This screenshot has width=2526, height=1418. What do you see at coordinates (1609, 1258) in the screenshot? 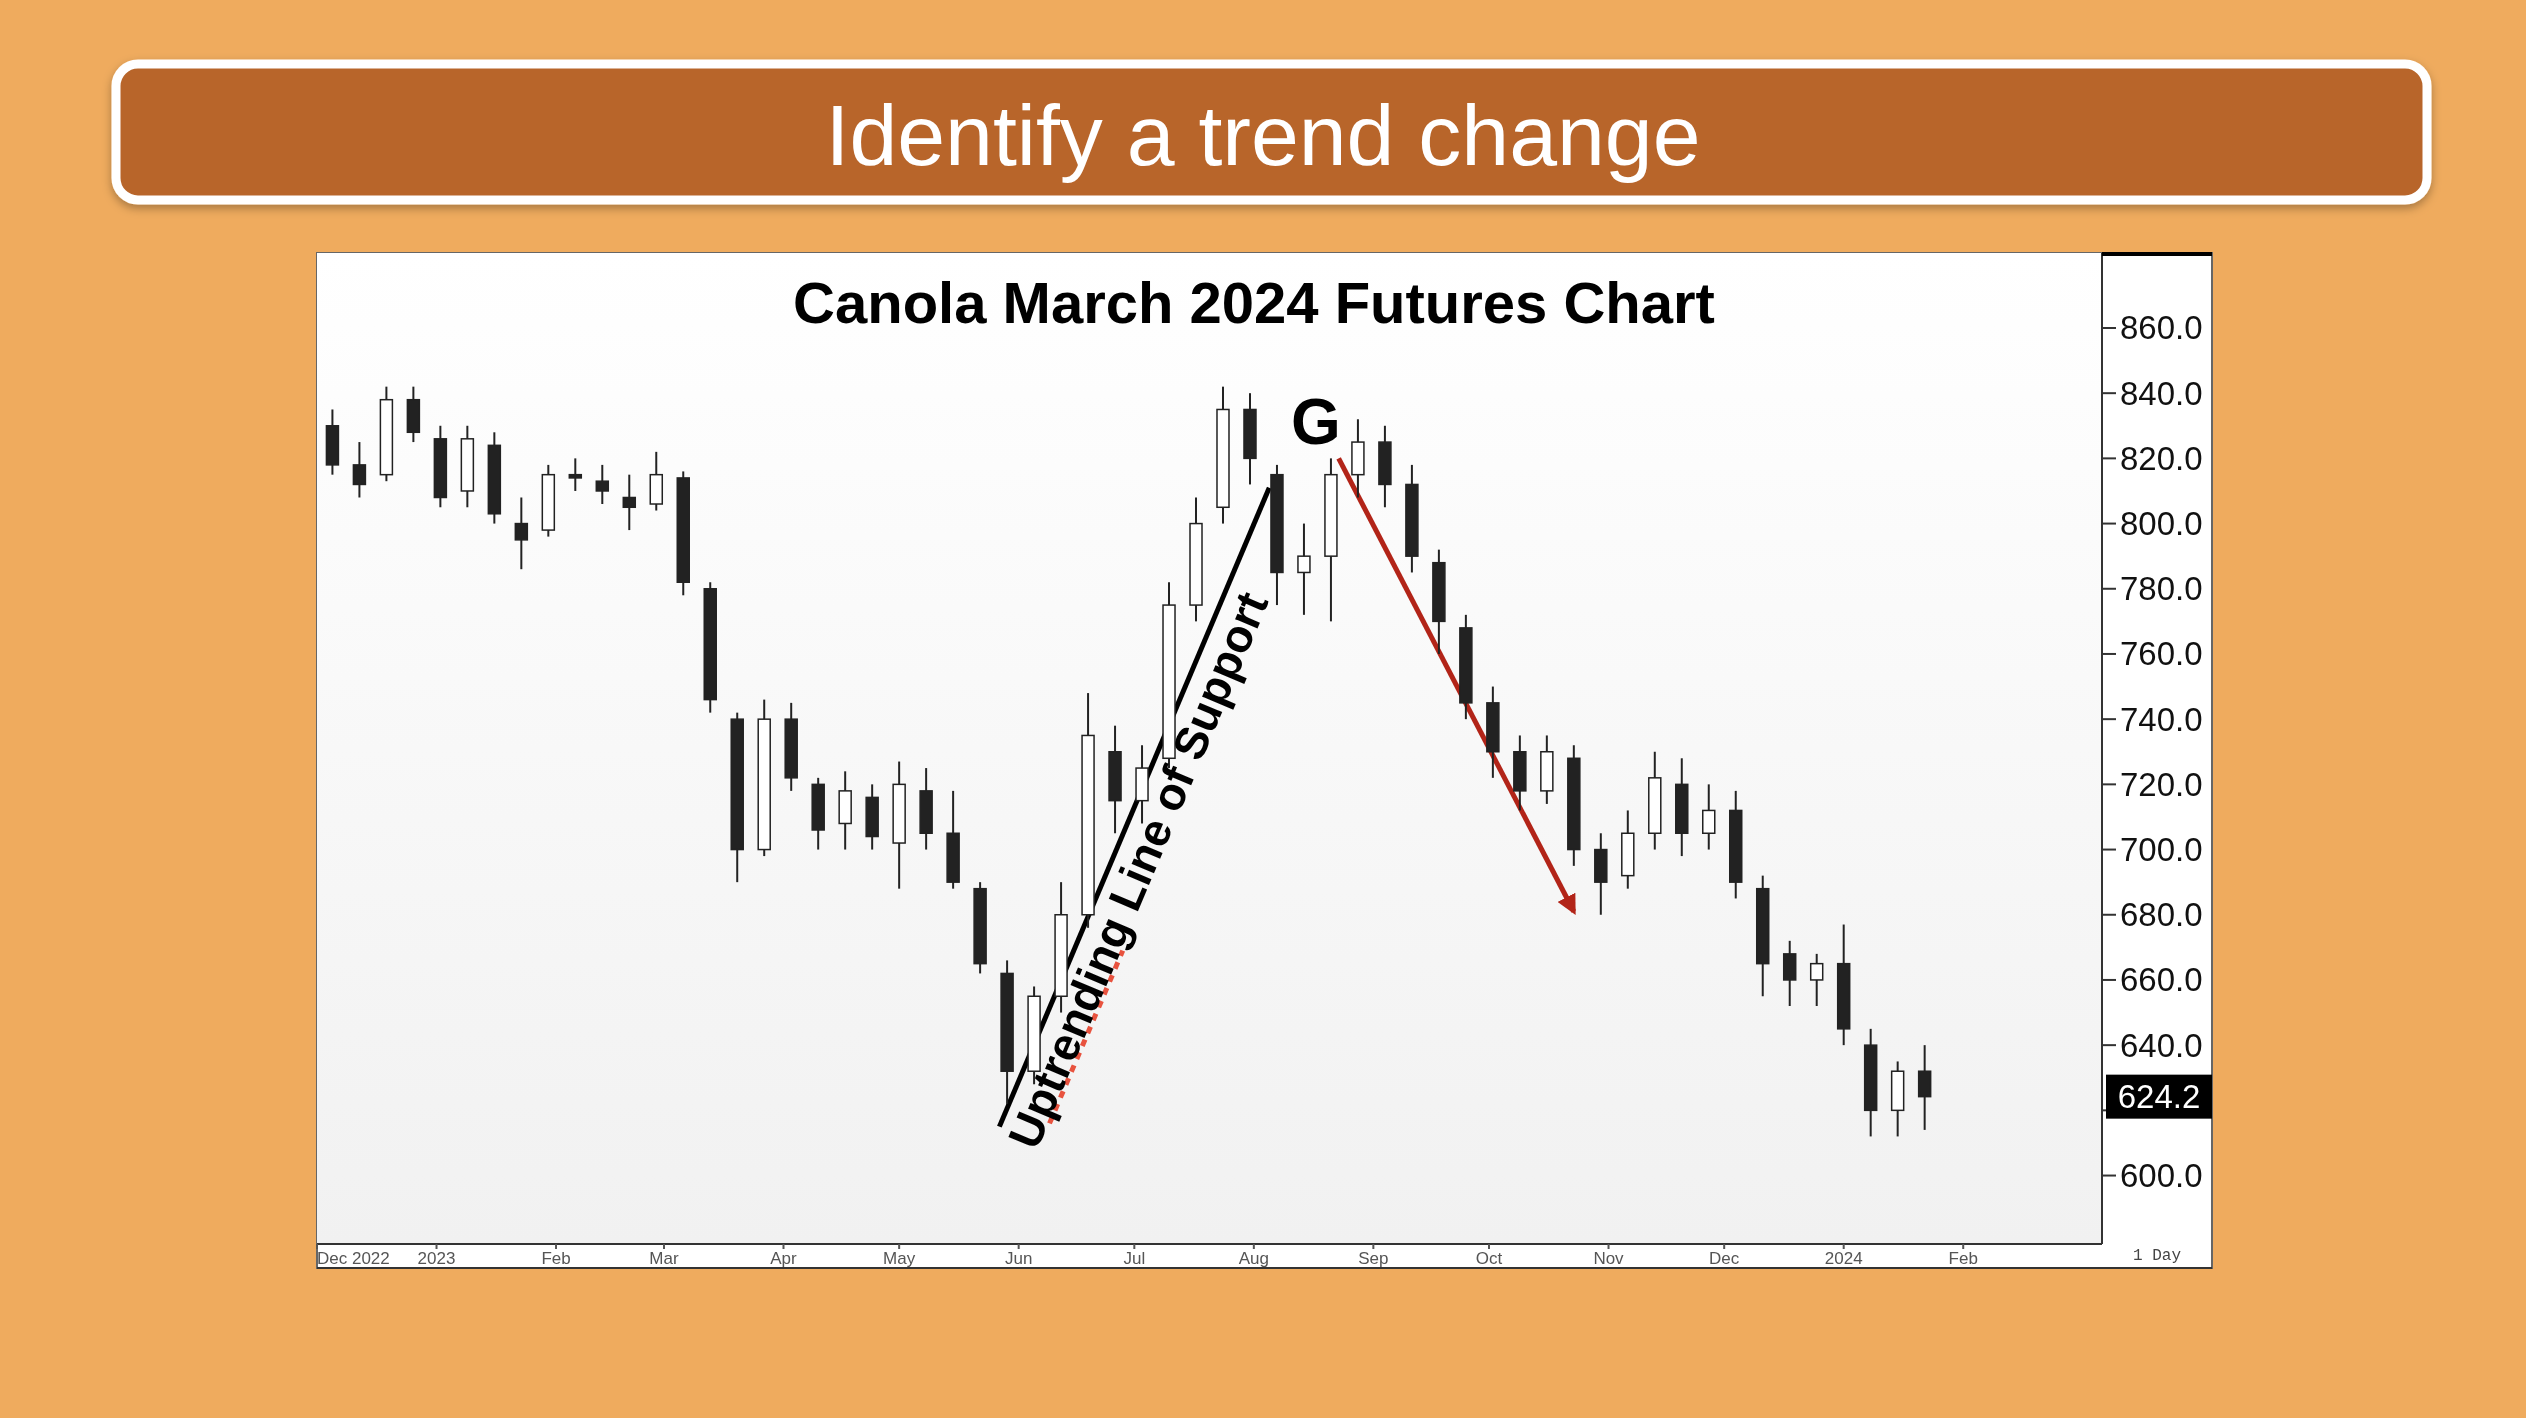
I see `x-tick-label: Nov` at bounding box center [1609, 1258].